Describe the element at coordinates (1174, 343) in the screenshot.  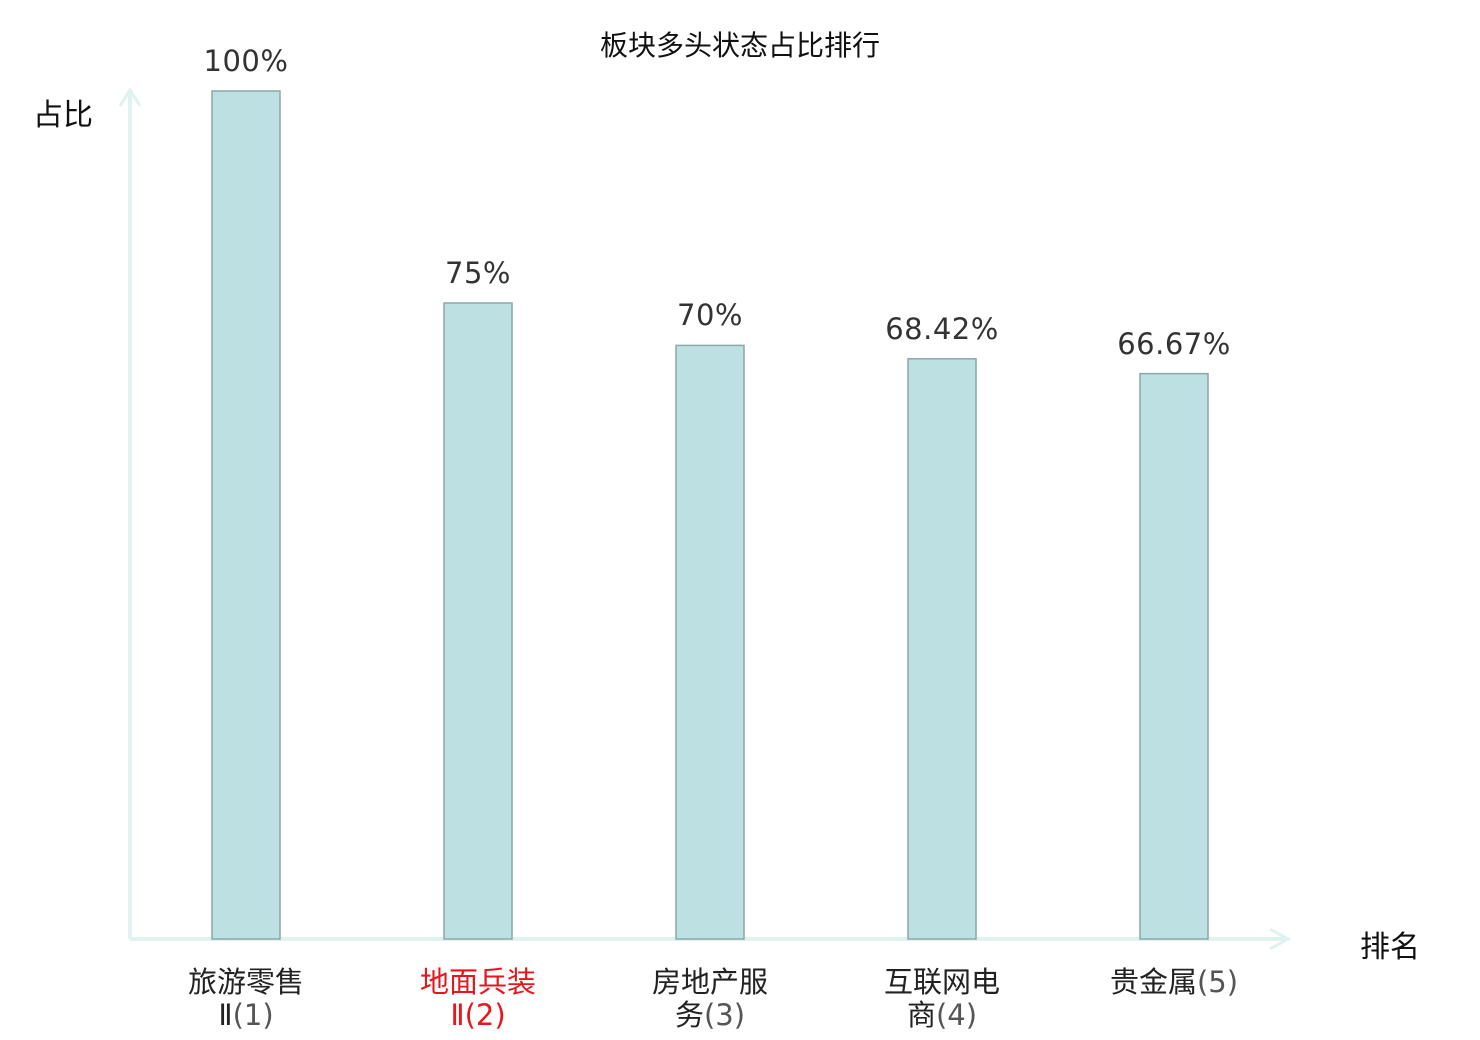
I see `data-label: 66.67%` at that location.